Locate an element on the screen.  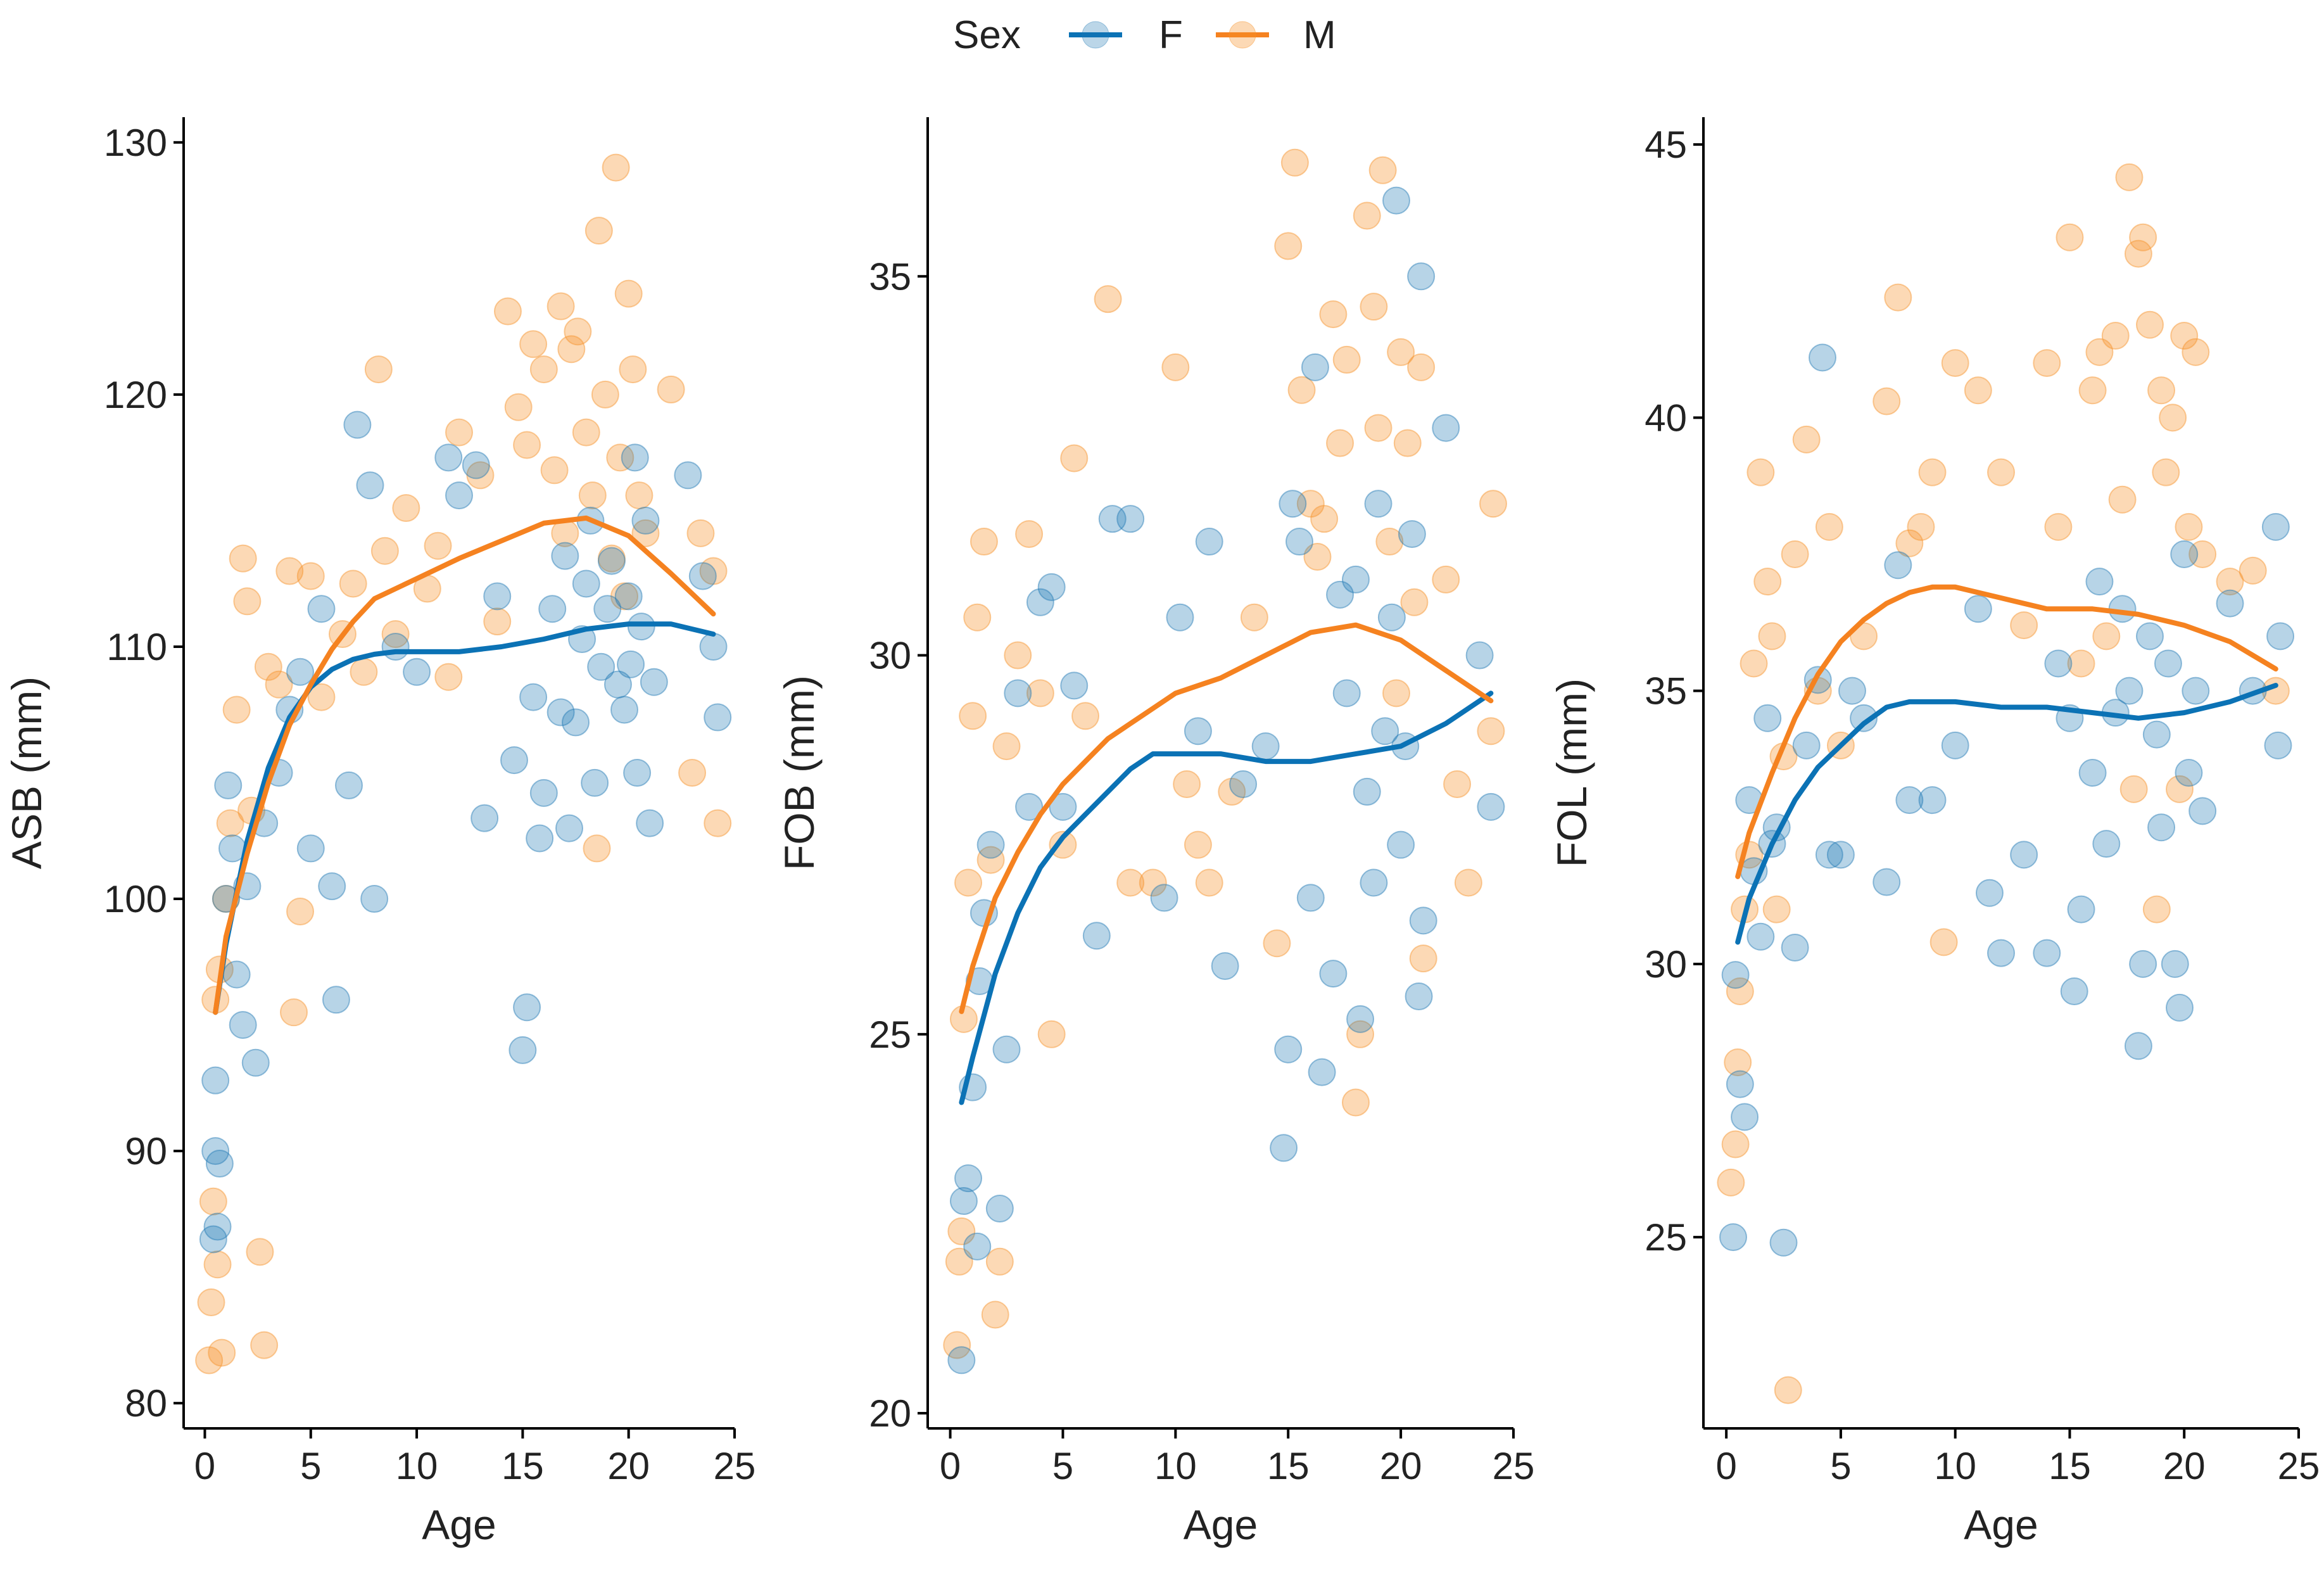
fol-smooth-line-f is located at coordinates (2006, 814).